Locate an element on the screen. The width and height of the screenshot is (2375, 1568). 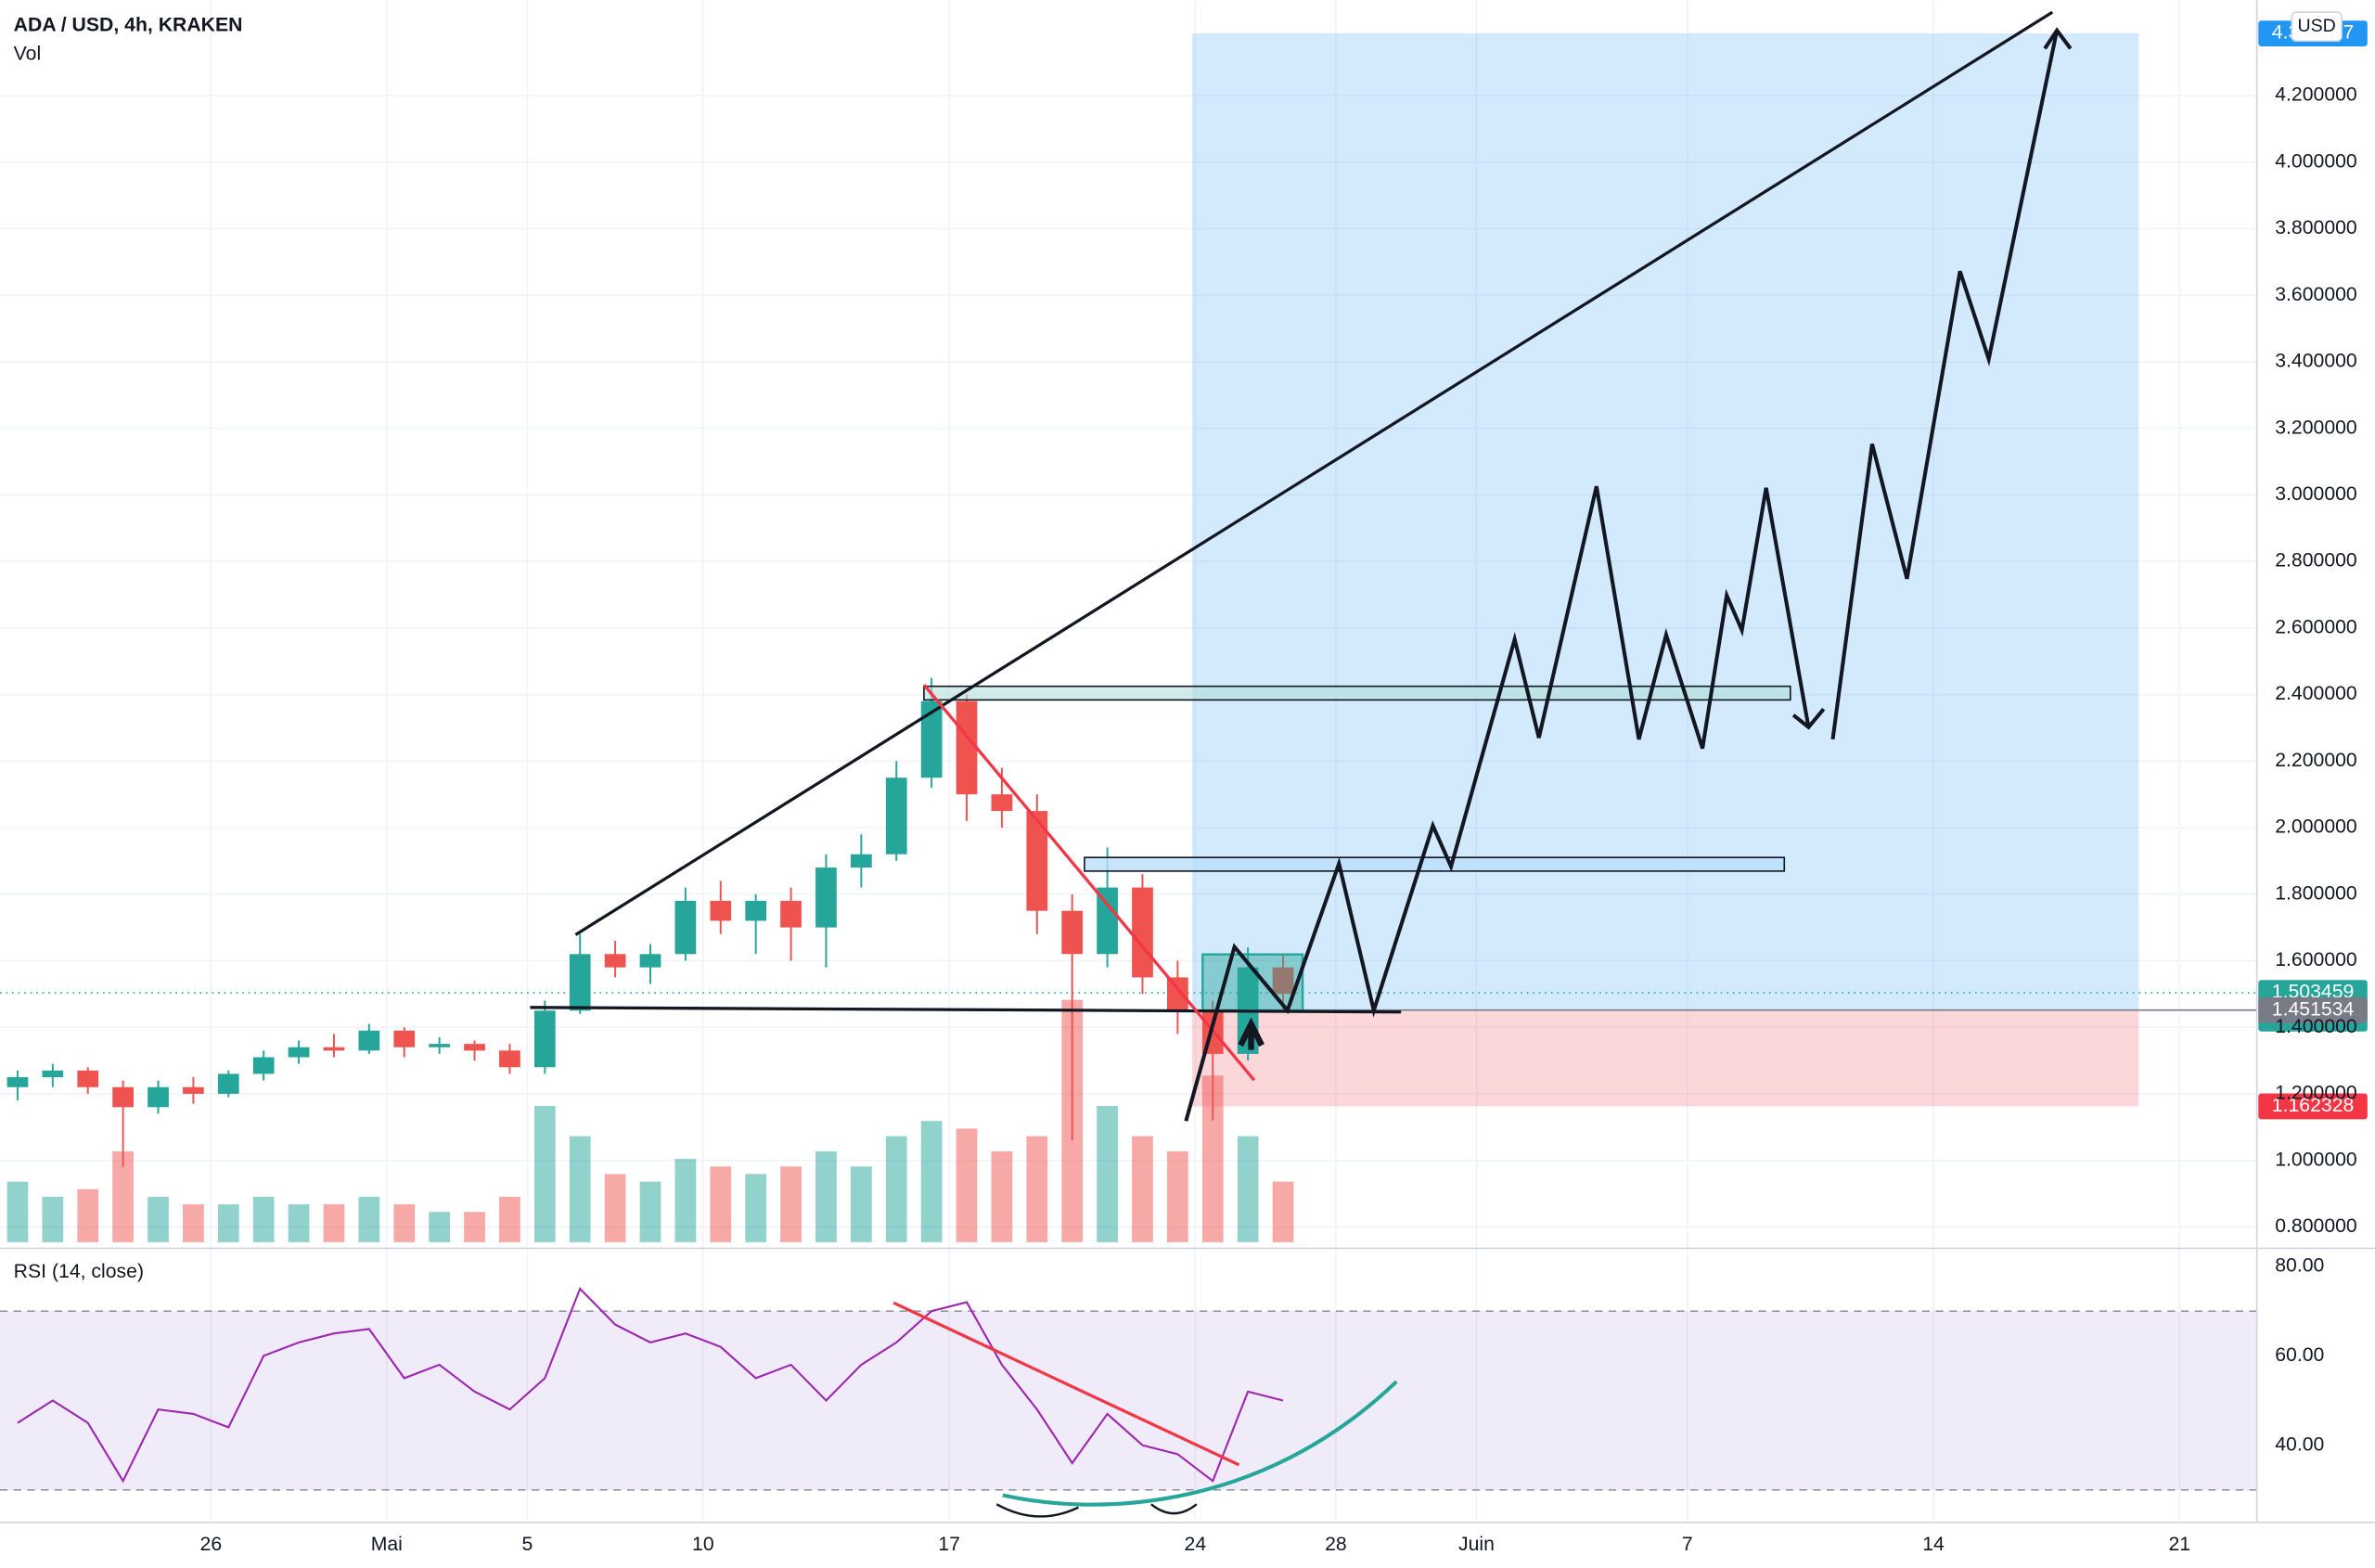
rsi-line is located at coordinates (650, 1386).